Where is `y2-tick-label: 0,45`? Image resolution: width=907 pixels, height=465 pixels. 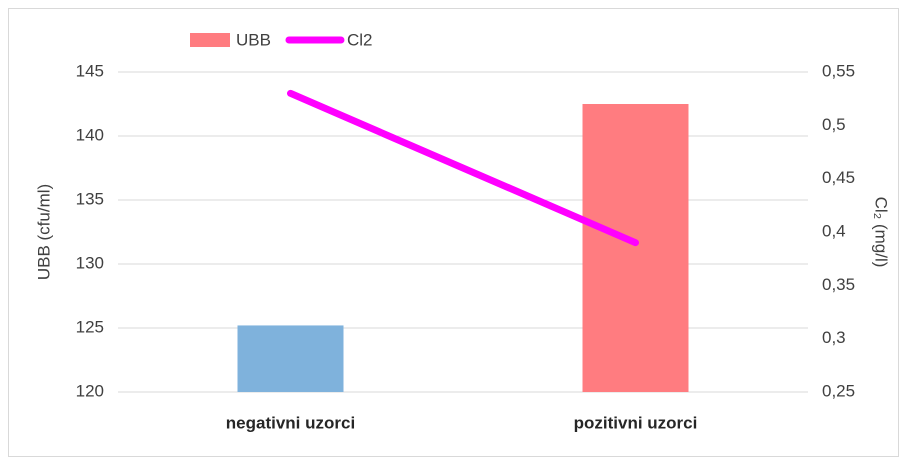
y2-tick-label: 0,45 is located at coordinates (838, 177).